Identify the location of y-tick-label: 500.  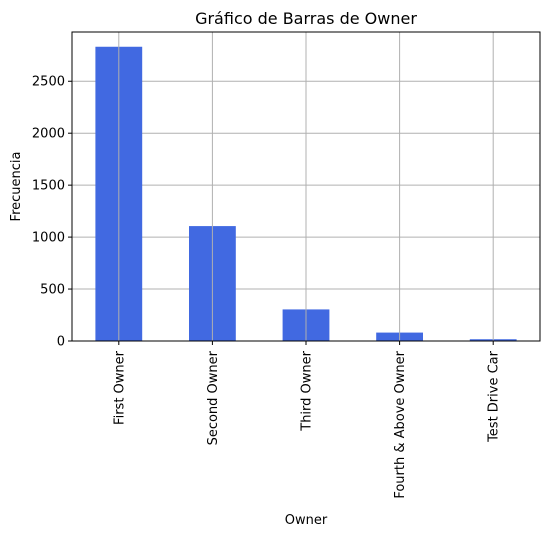
(52, 290).